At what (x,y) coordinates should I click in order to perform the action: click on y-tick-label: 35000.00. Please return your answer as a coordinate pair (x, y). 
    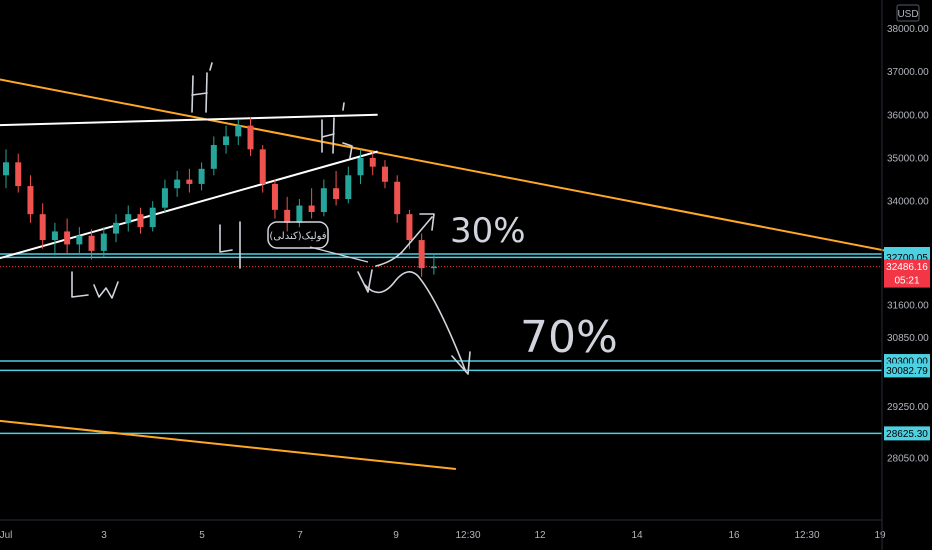
    Looking at the image, I should click on (908, 159).